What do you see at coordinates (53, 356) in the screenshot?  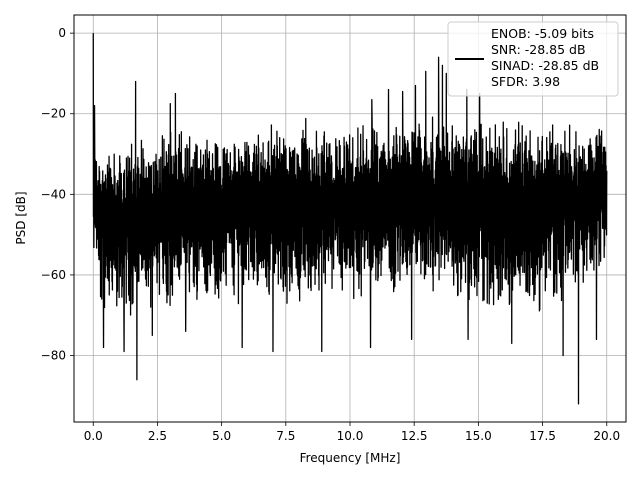 I see `y-tick-label: −80` at bounding box center [53, 356].